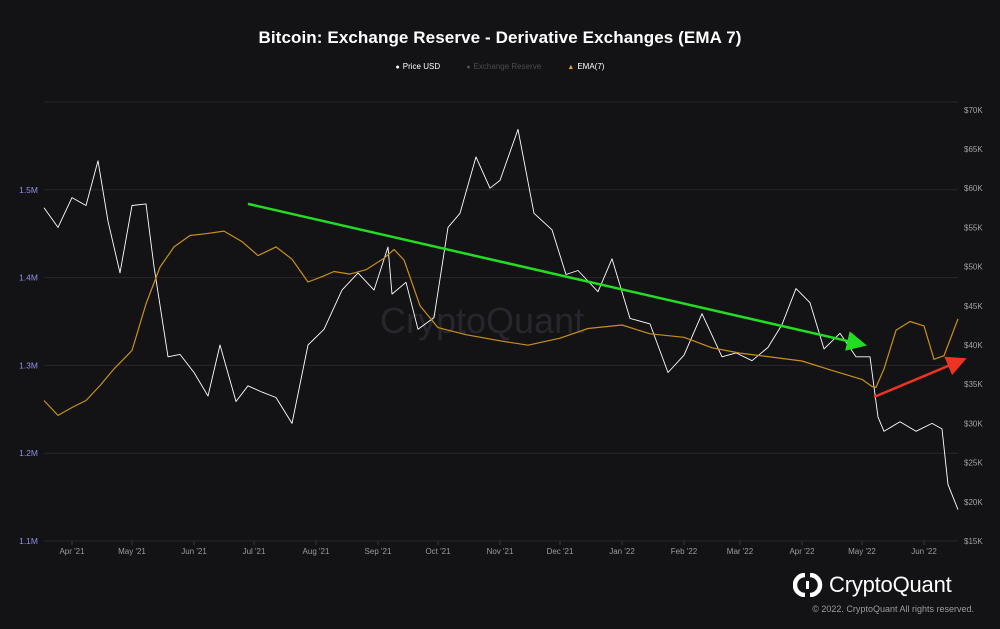 The width and height of the screenshot is (1000, 629). I want to click on trend-arrow-down, so click(557, 276).